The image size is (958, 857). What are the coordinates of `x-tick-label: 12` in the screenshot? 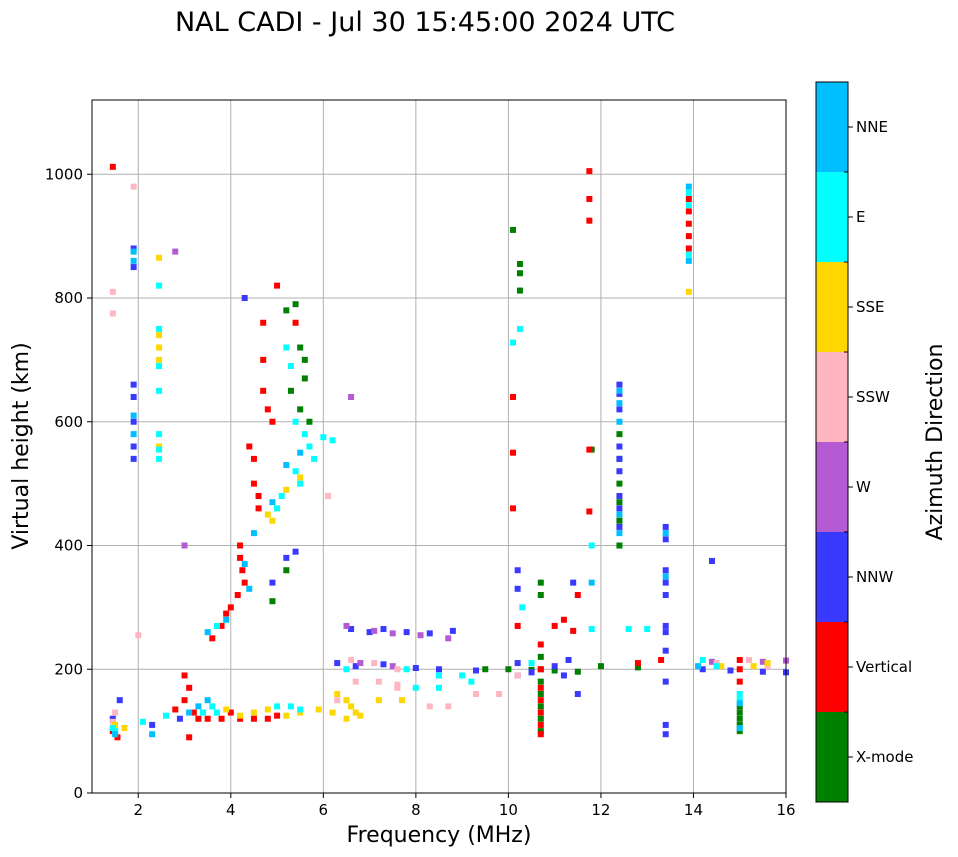 It's located at (600, 810).